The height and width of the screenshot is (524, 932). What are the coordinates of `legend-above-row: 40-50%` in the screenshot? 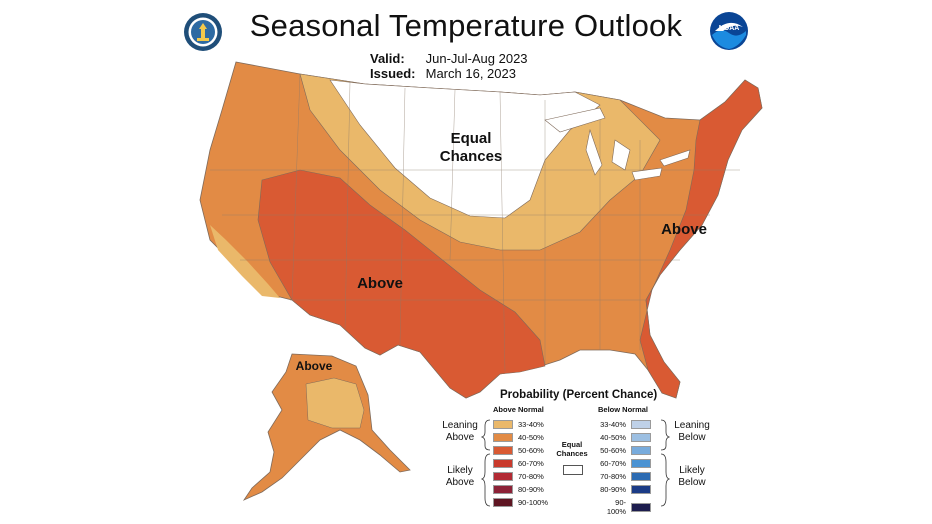 It's located at (518, 437).